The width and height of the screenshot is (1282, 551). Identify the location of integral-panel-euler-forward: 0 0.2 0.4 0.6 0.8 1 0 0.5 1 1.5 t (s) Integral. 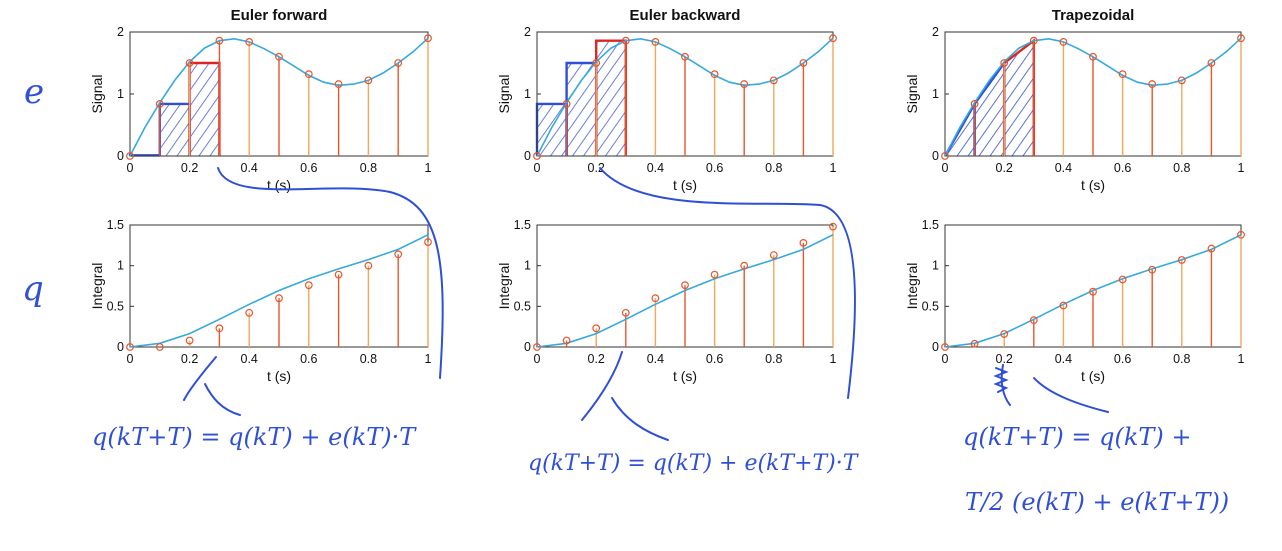
(260, 301).